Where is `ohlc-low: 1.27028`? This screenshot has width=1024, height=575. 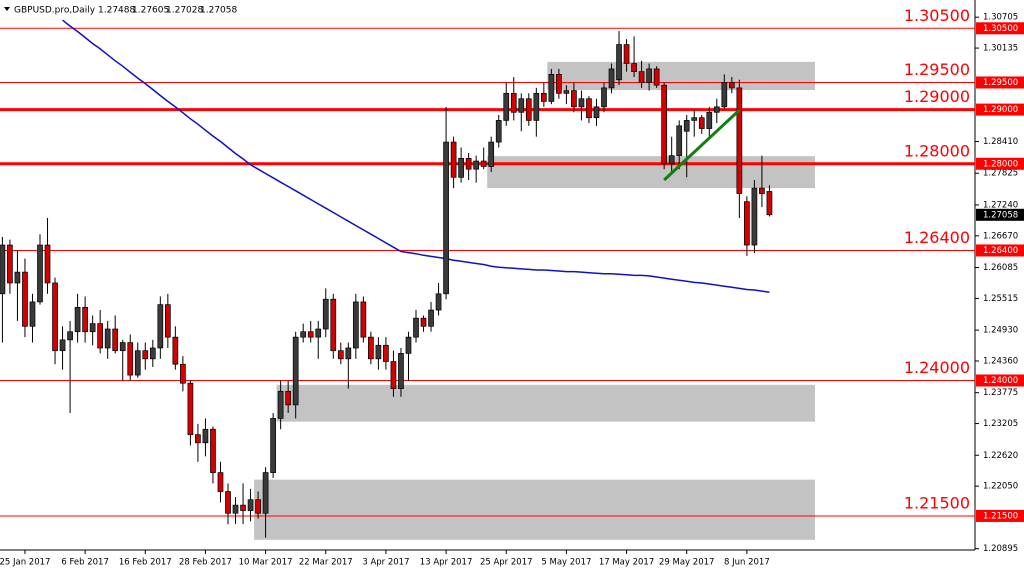 ohlc-low: 1.27028 is located at coordinates (184, 11).